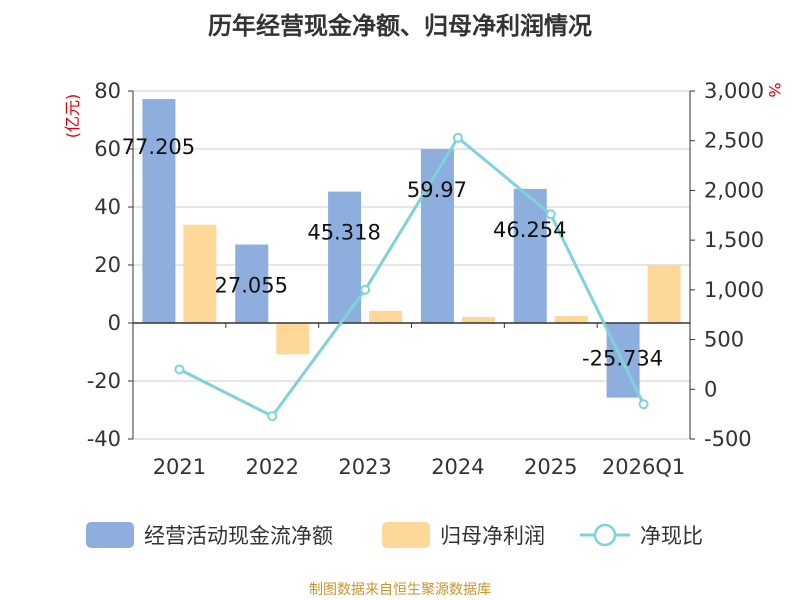 This screenshot has width=800, height=600. Describe the element at coordinates (158, 147) in the screenshot. I see `data-label-cash-flow: 77.205` at that location.